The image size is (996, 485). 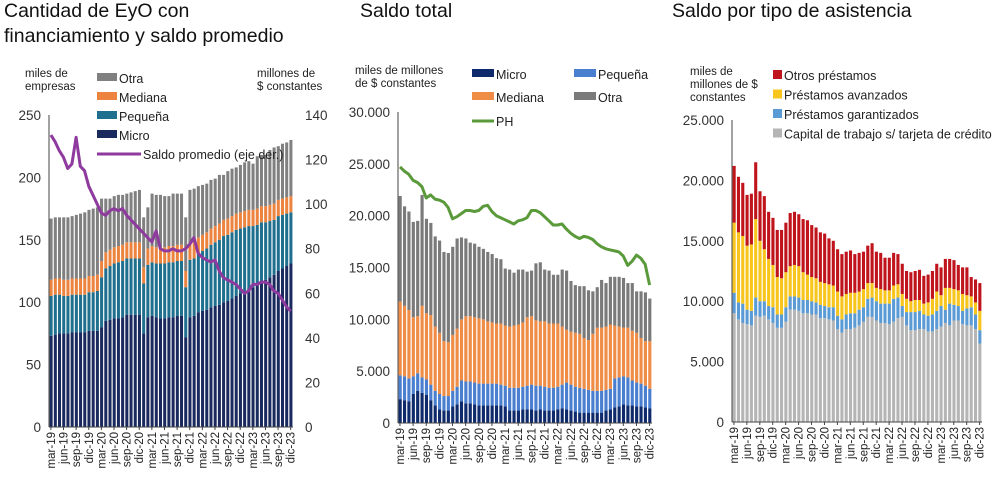 What do you see at coordinates (851, 115) in the screenshot?
I see `legend-label: Préstamos garantizados` at bounding box center [851, 115].